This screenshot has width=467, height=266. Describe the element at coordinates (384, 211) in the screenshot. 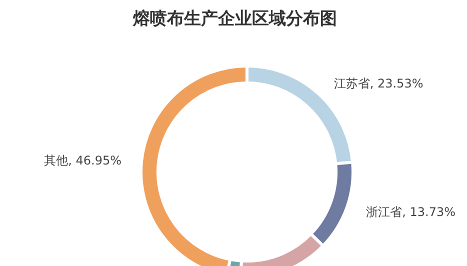

I see `slice-label: 浙江省` at that location.